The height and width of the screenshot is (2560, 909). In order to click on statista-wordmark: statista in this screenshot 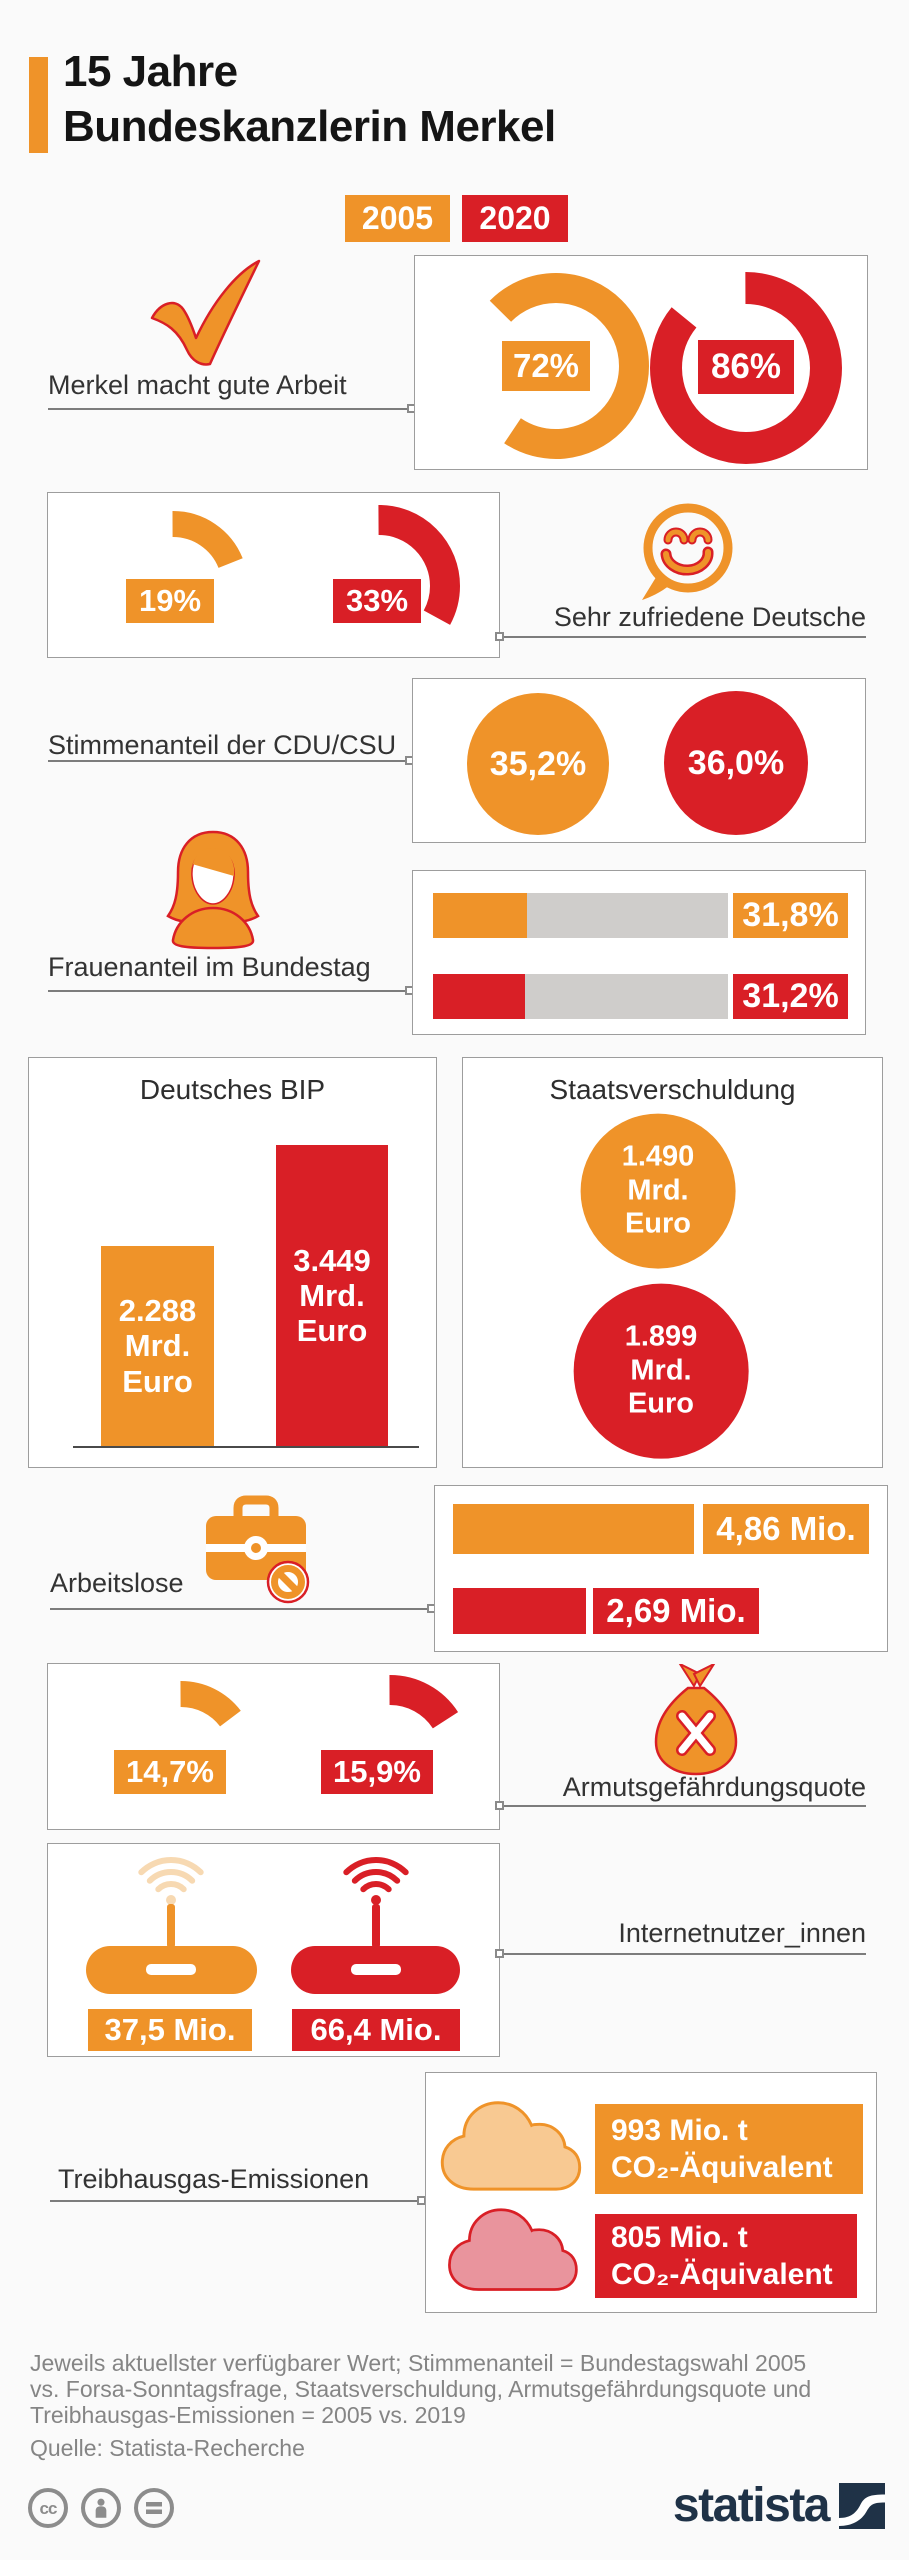, I will do `click(751, 2505)`.